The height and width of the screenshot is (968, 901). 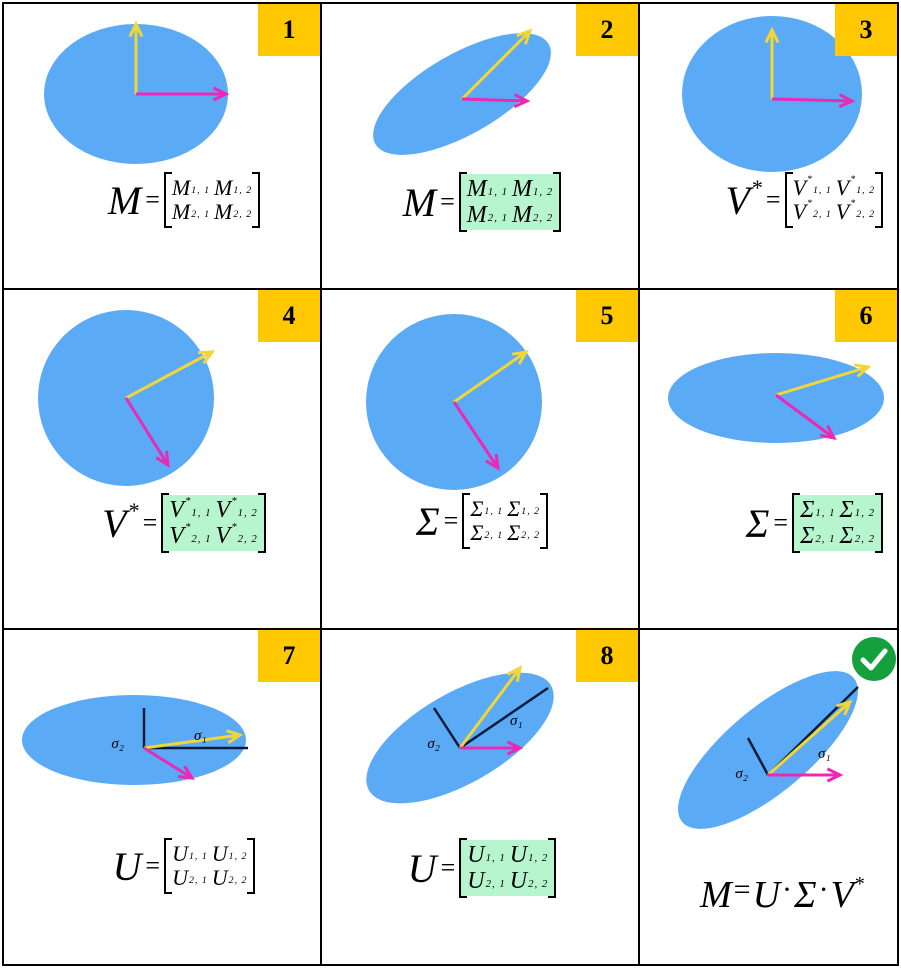 I want to click on step-panel-8: σ₁ σ₂ 8 U = U 1, 1 U 1, 2 U 2, 1 U 2, 2, so click(x=480, y=797).